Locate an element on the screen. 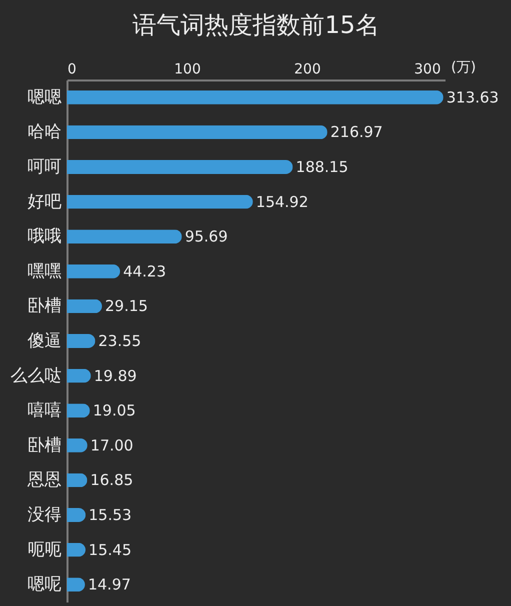 The width and height of the screenshot is (511, 606). data-label: 29.15 is located at coordinates (126, 306).